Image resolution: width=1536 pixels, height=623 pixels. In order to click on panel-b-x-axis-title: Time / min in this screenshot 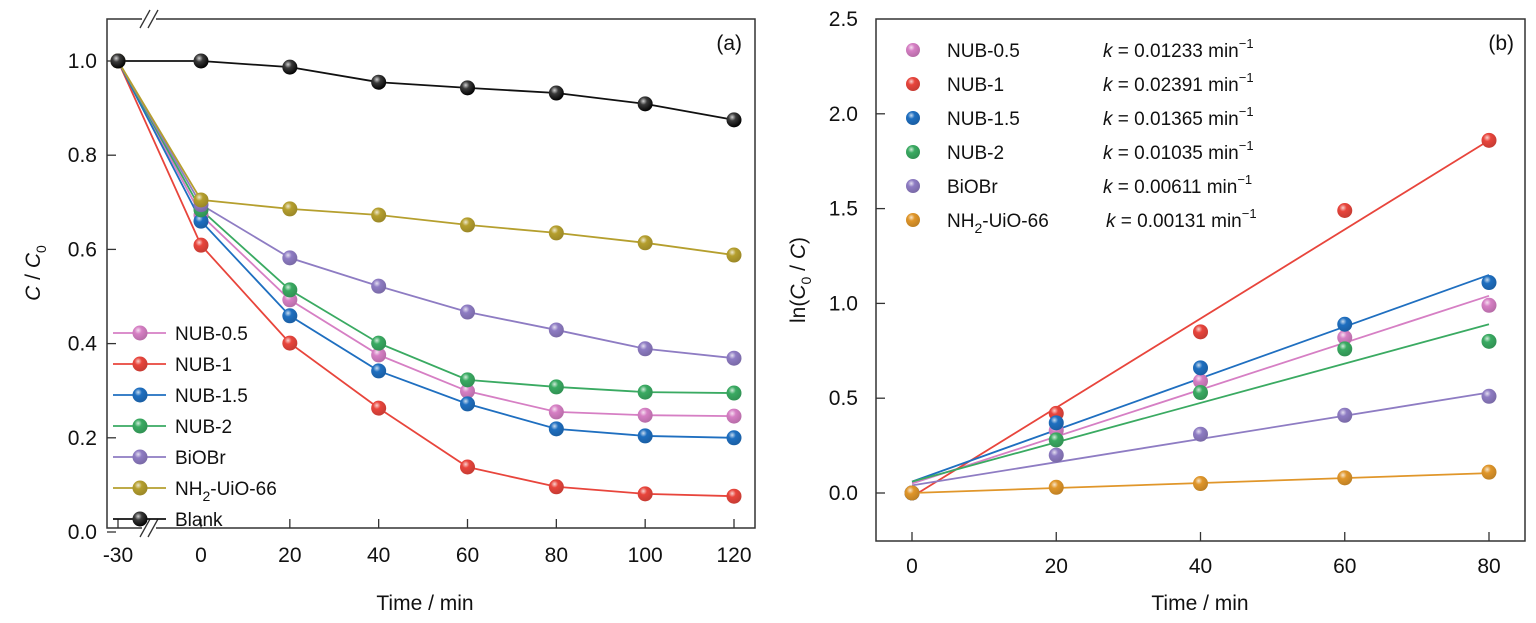, I will do `click(1199, 603)`.